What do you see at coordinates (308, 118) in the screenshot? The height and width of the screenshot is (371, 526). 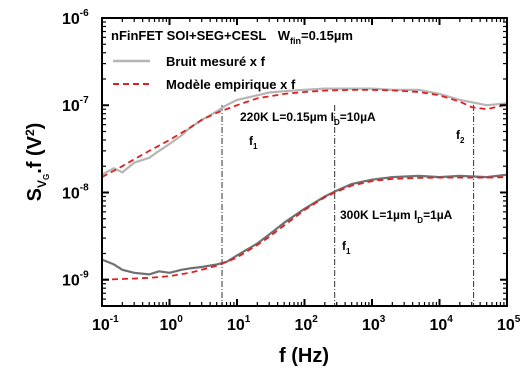 I see `annotation-220k: 220K L=0.15µm ID=10µA` at bounding box center [308, 118].